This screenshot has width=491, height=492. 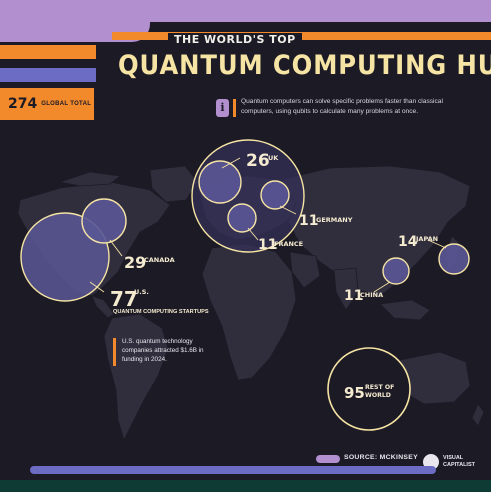 What do you see at coordinates (233, 470) in the screenshot?
I see `footer-blue-bar` at bounding box center [233, 470].